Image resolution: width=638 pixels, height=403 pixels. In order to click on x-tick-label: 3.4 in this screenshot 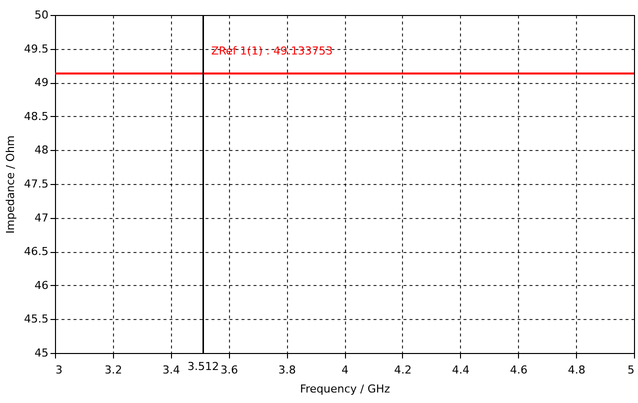, I will do `click(171, 370)`.